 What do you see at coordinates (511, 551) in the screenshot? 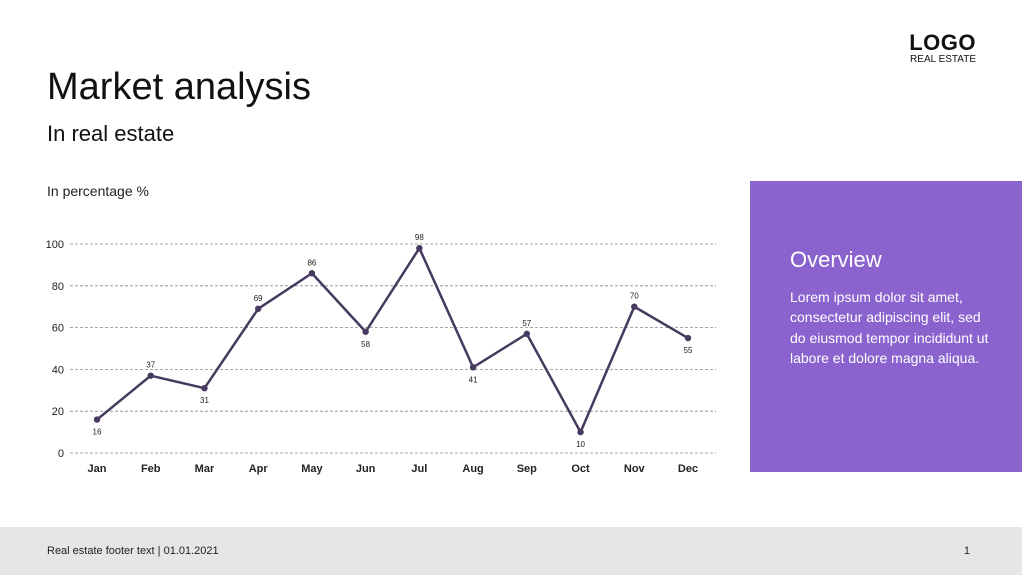
I see `footer: Real estate footer text | 01.01.2021 1` at bounding box center [511, 551].